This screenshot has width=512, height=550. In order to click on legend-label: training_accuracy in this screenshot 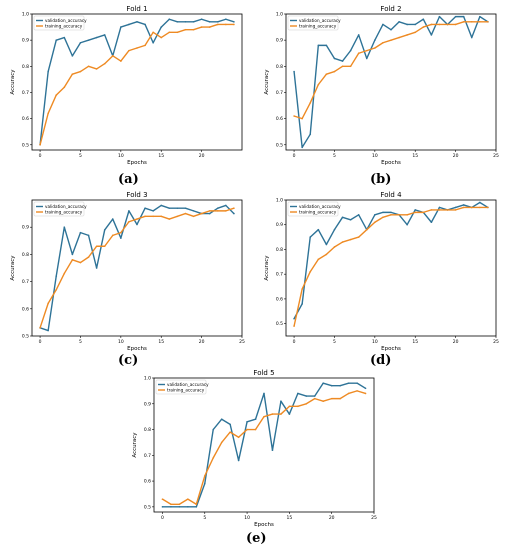, I will do `click(318, 212)`.